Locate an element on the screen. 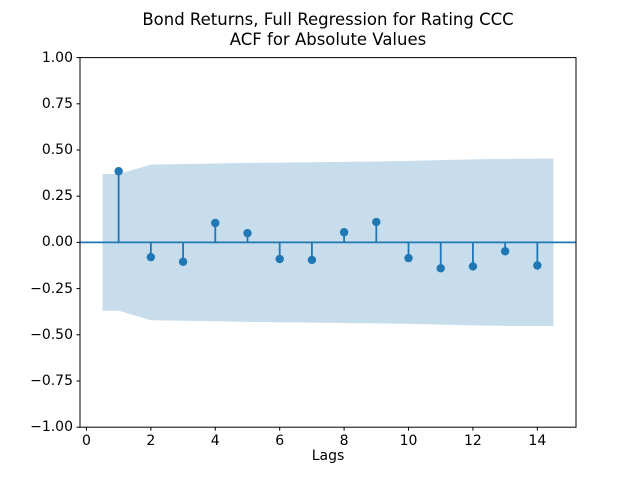 The width and height of the screenshot is (640, 480). y-tick-label: −0.75 is located at coordinates (51, 381).